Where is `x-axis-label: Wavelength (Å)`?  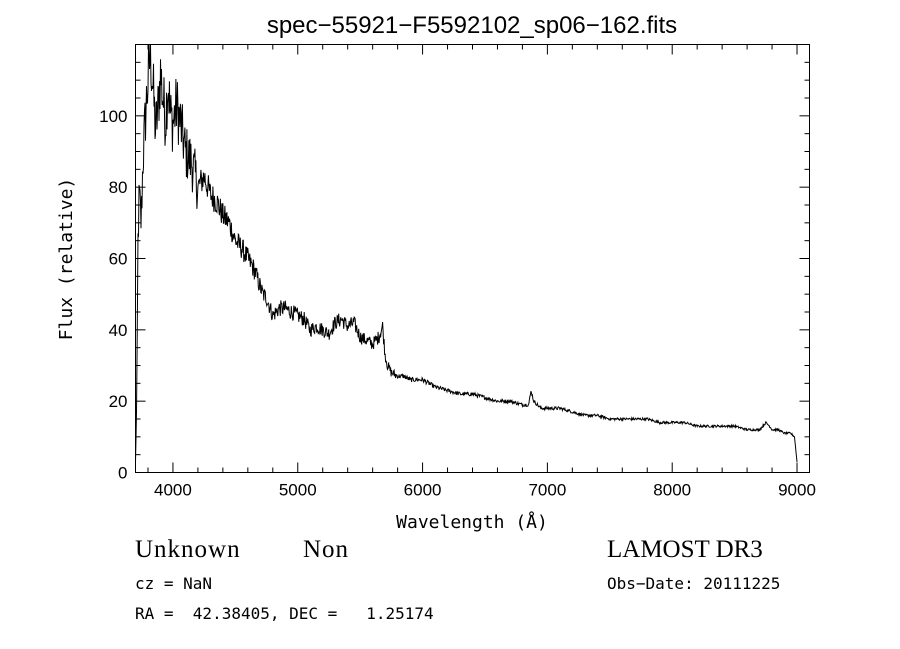
x-axis-label: Wavelength (Å) is located at coordinates (472, 522).